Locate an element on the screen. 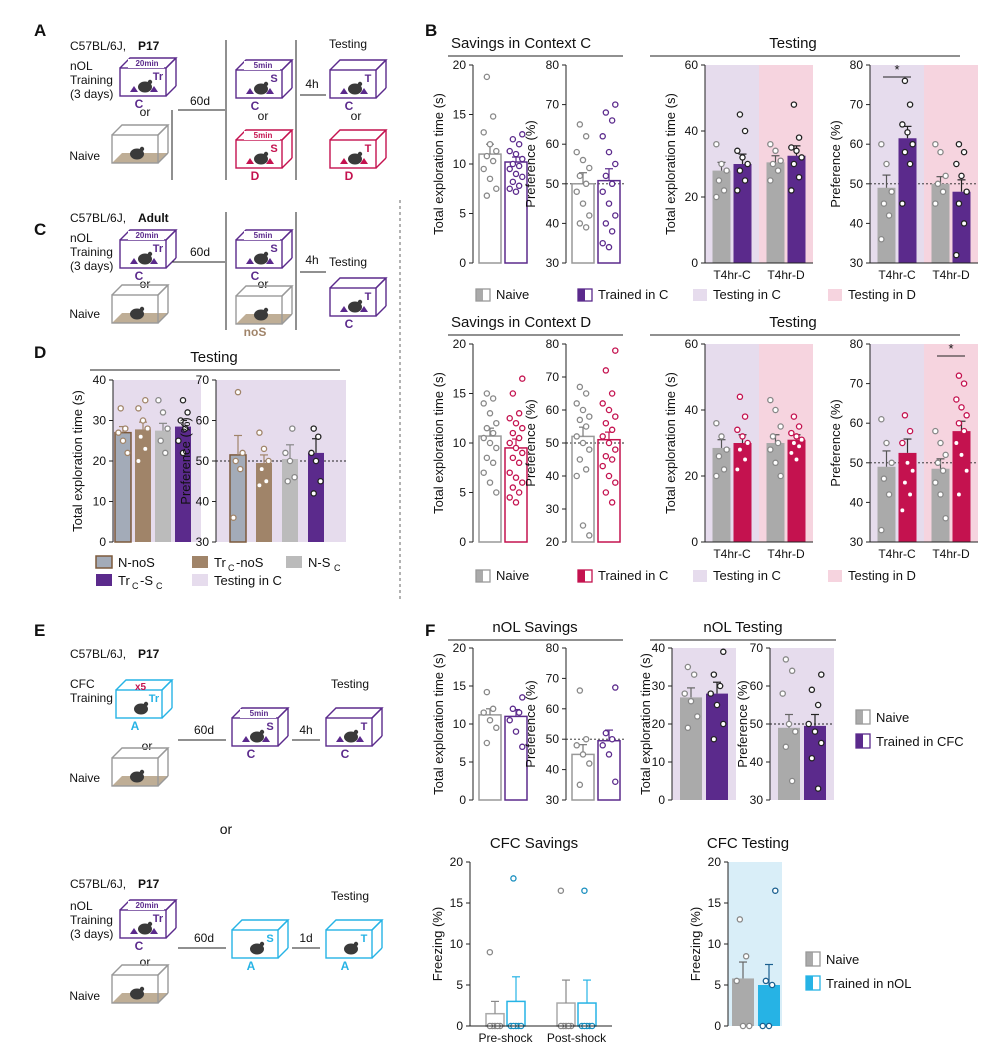 This screenshot has width=1003, height=1050. mouse-ear-icon is located at coordinates (356, 732).